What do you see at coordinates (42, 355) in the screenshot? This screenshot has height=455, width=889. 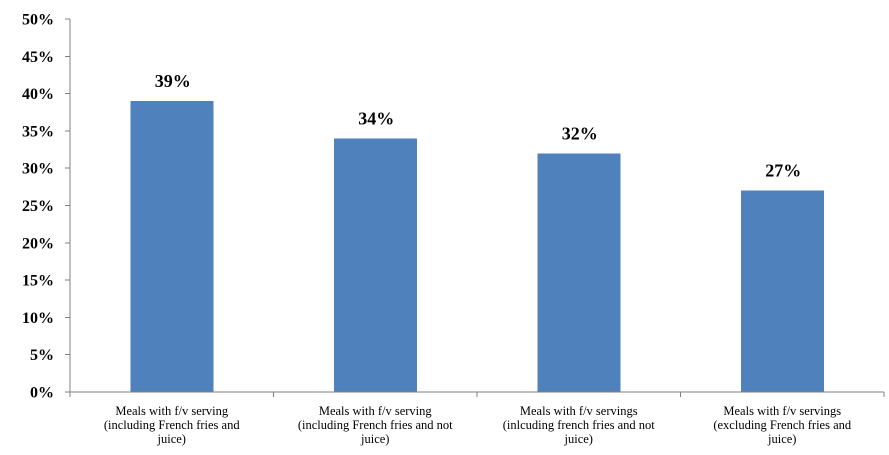 I see `y-tick-label: 5%` at bounding box center [42, 355].